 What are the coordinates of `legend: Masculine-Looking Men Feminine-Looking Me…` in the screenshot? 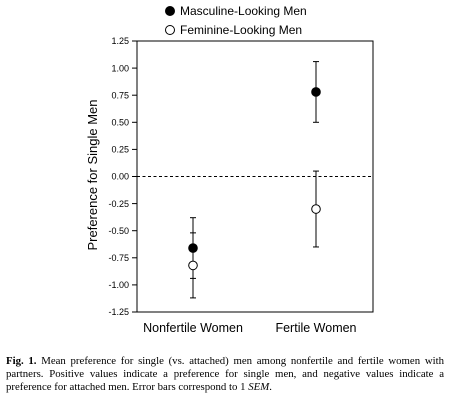 It's located at (236, 20).